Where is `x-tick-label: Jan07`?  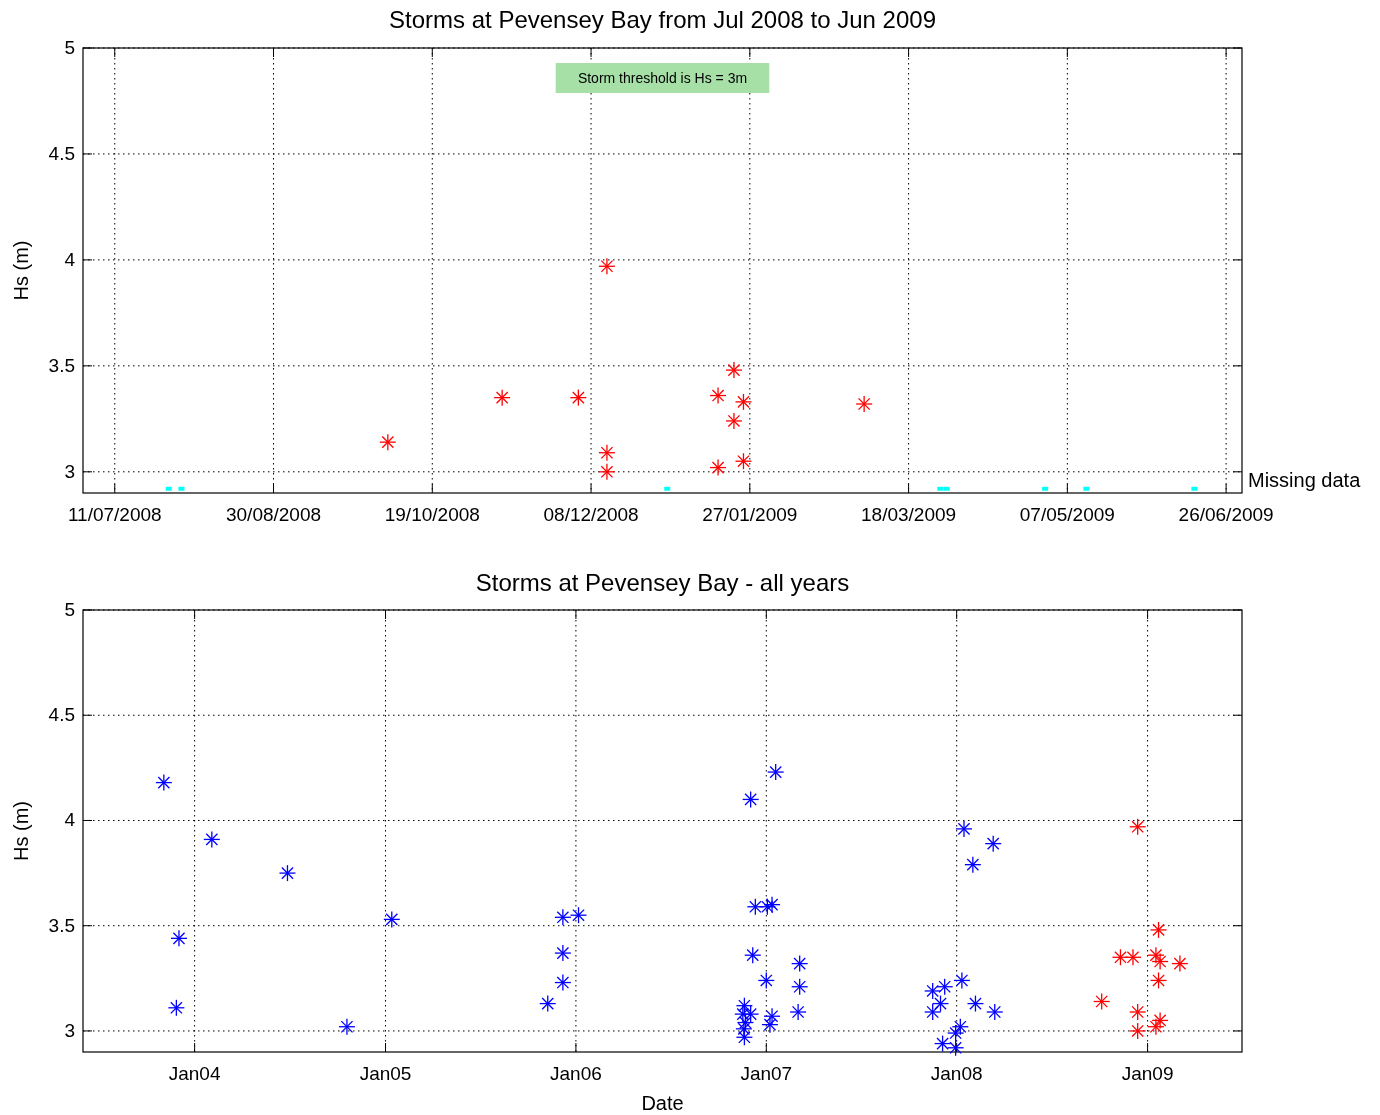 x-tick-label: Jan07 is located at coordinates (766, 1073).